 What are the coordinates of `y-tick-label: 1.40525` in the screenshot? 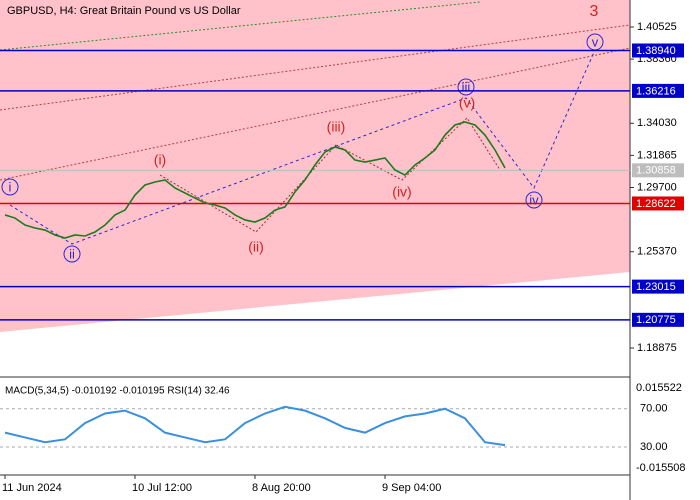 It's located at (657, 27).